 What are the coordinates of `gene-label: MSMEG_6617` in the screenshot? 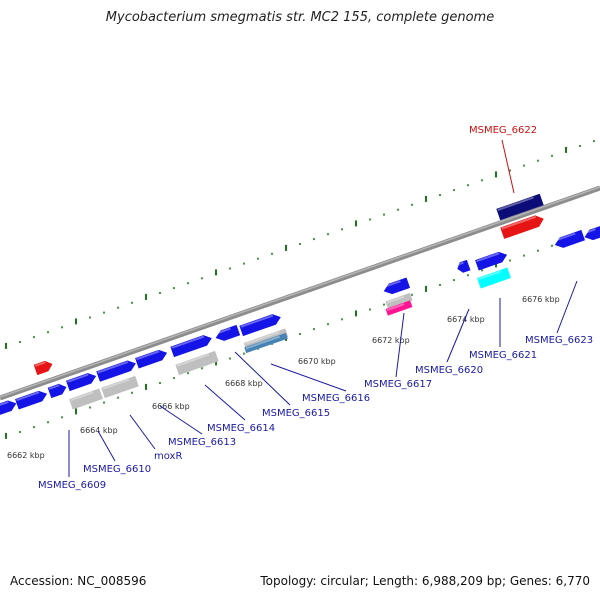 It's located at (398, 384).